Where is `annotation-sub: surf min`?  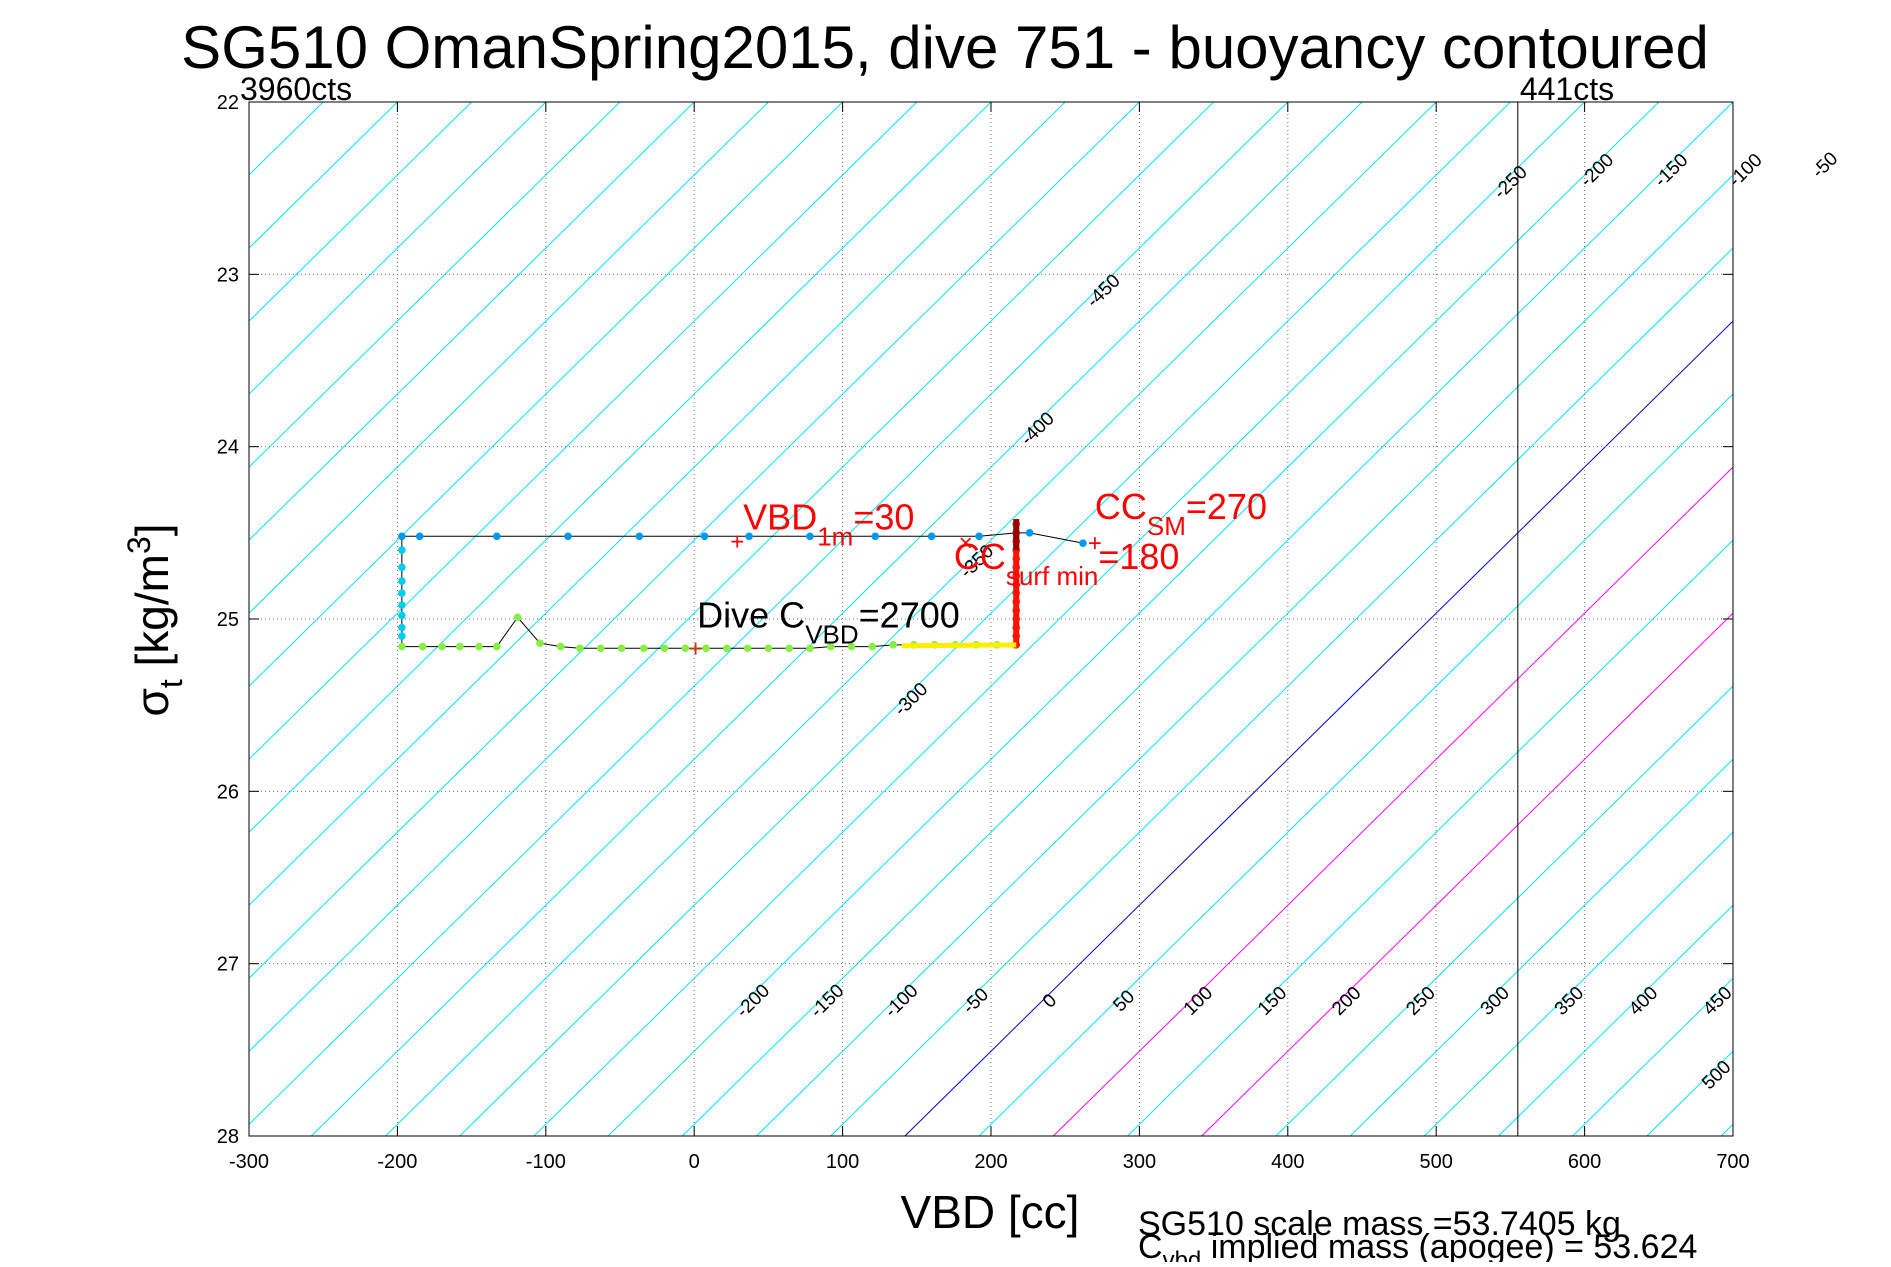 annotation-sub: surf min is located at coordinates (1052, 576).